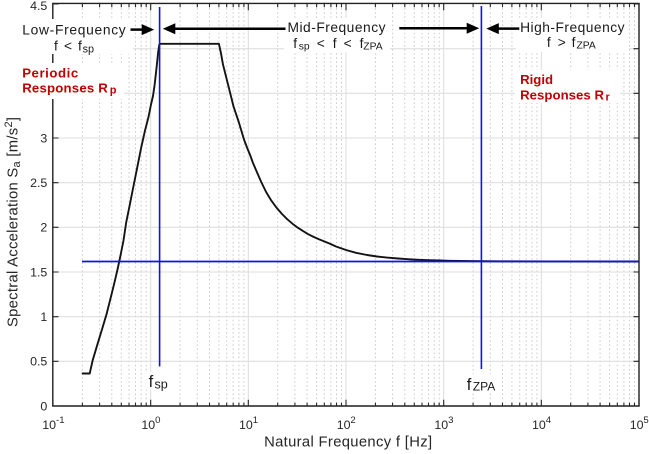 The height and width of the screenshot is (454, 649). I want to click on svg-text: -1, so click(60, 420).